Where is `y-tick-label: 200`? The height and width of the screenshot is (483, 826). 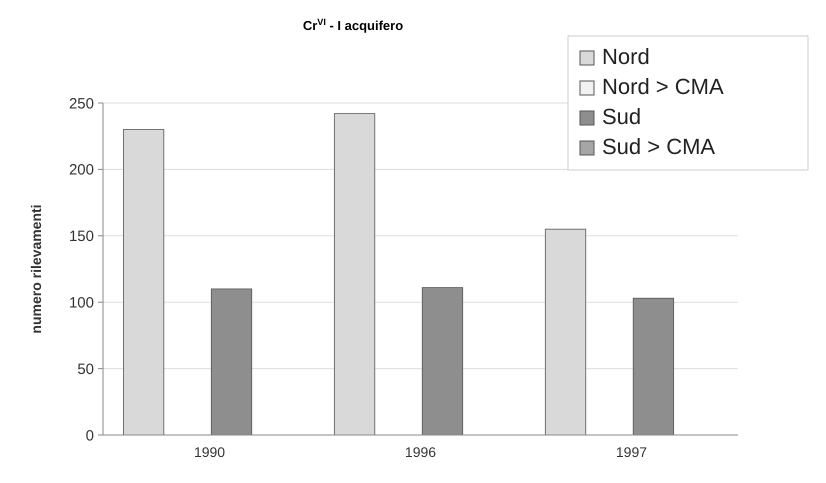 y-tick-label: 200 is located at coordinates (81, 170).